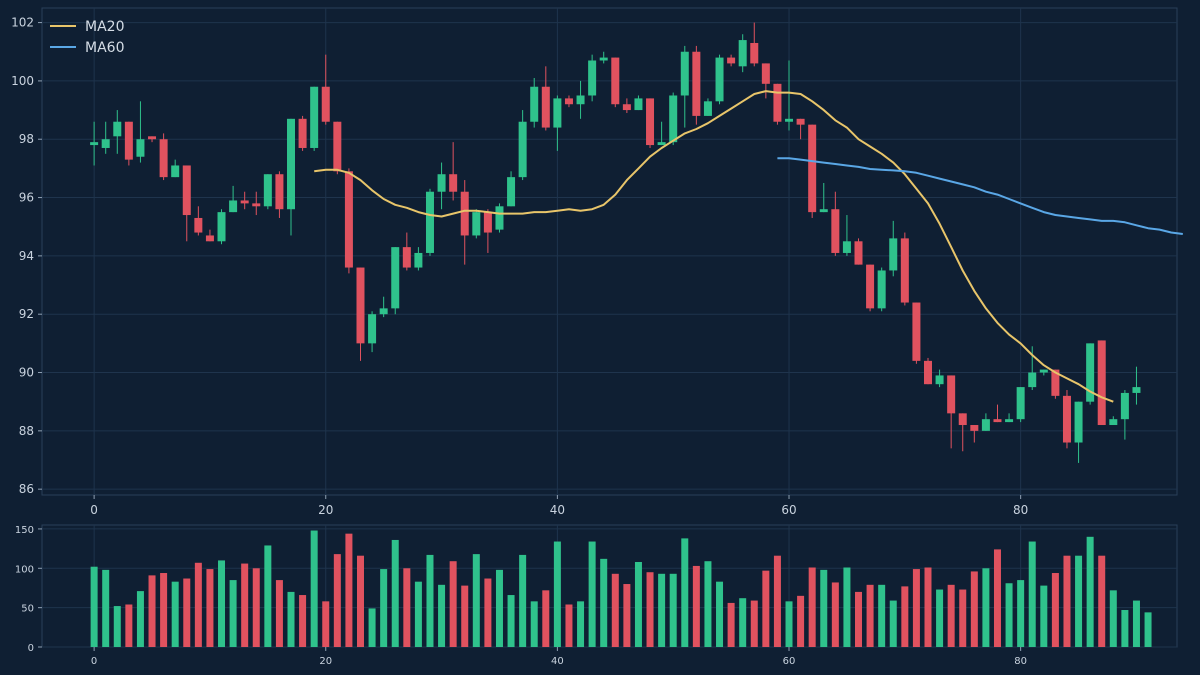  I want to click on price-y-tick-label: 102, so click(22, 23).